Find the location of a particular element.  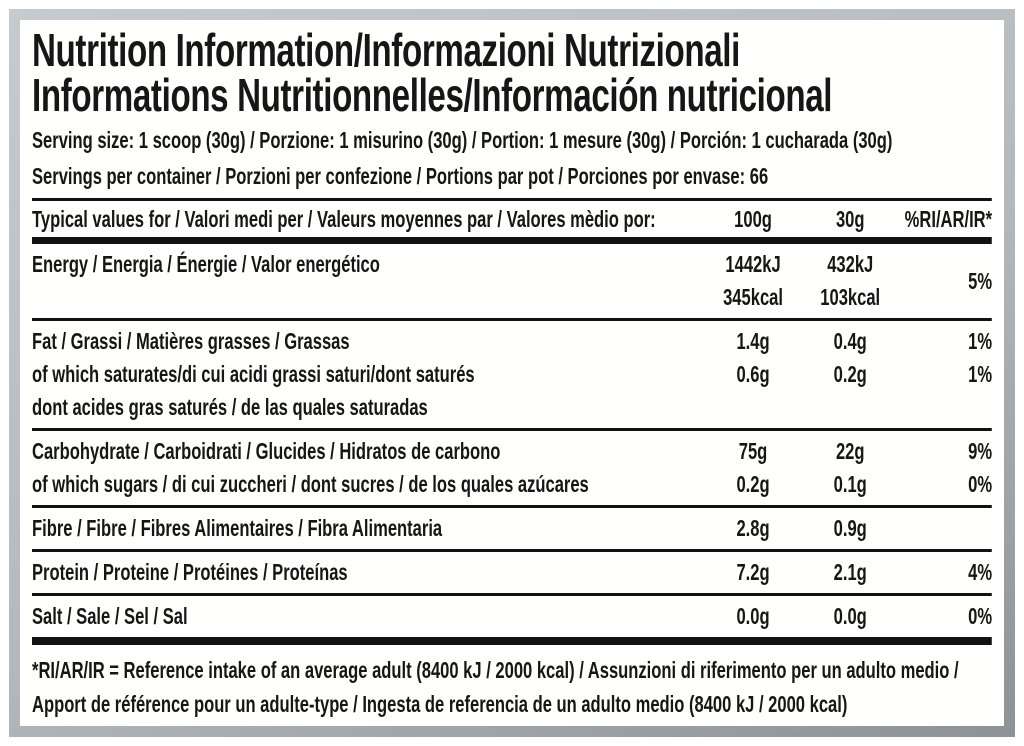

value-per-30g-line: 0.9g is located at coordinates (850, 528).